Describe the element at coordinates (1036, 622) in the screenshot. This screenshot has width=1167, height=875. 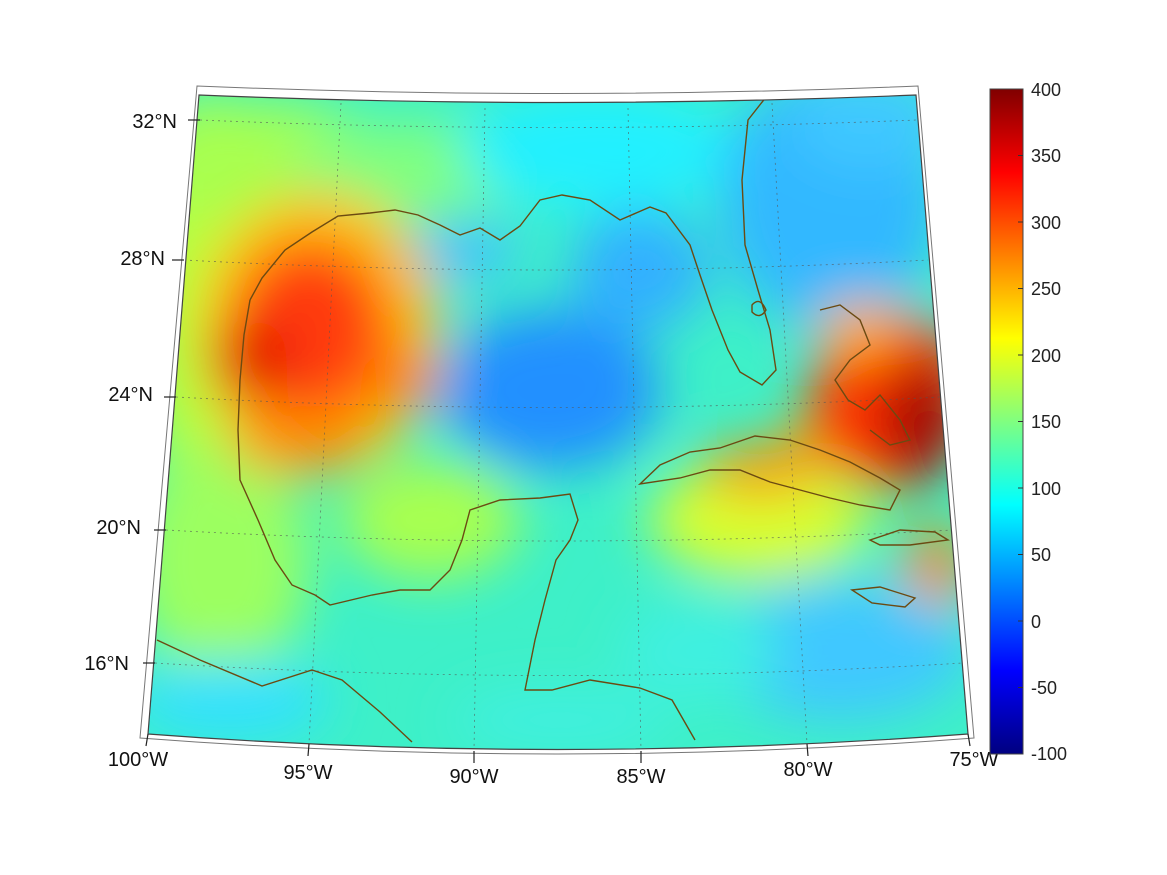
I see `colorbar-label-0: 0` at that location.